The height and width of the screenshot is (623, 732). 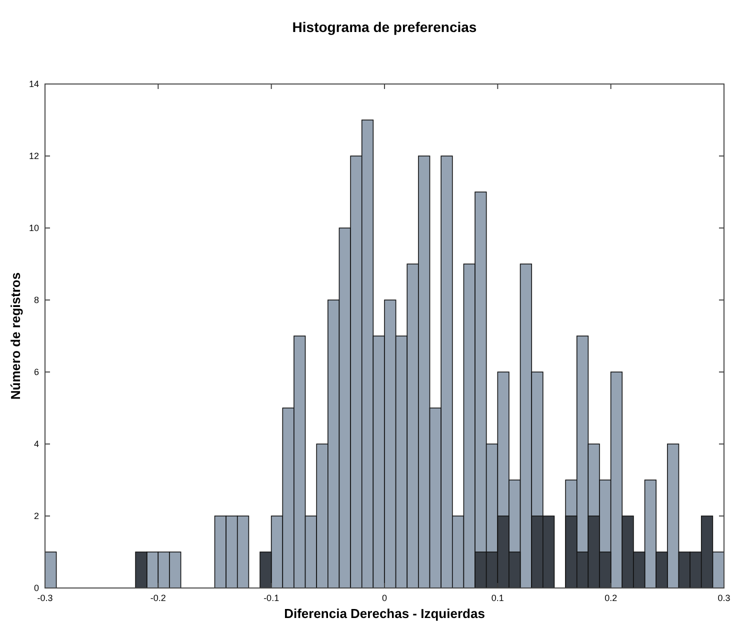 I want to click on x-tick-label: -0.2, so click(x=158, y=598).